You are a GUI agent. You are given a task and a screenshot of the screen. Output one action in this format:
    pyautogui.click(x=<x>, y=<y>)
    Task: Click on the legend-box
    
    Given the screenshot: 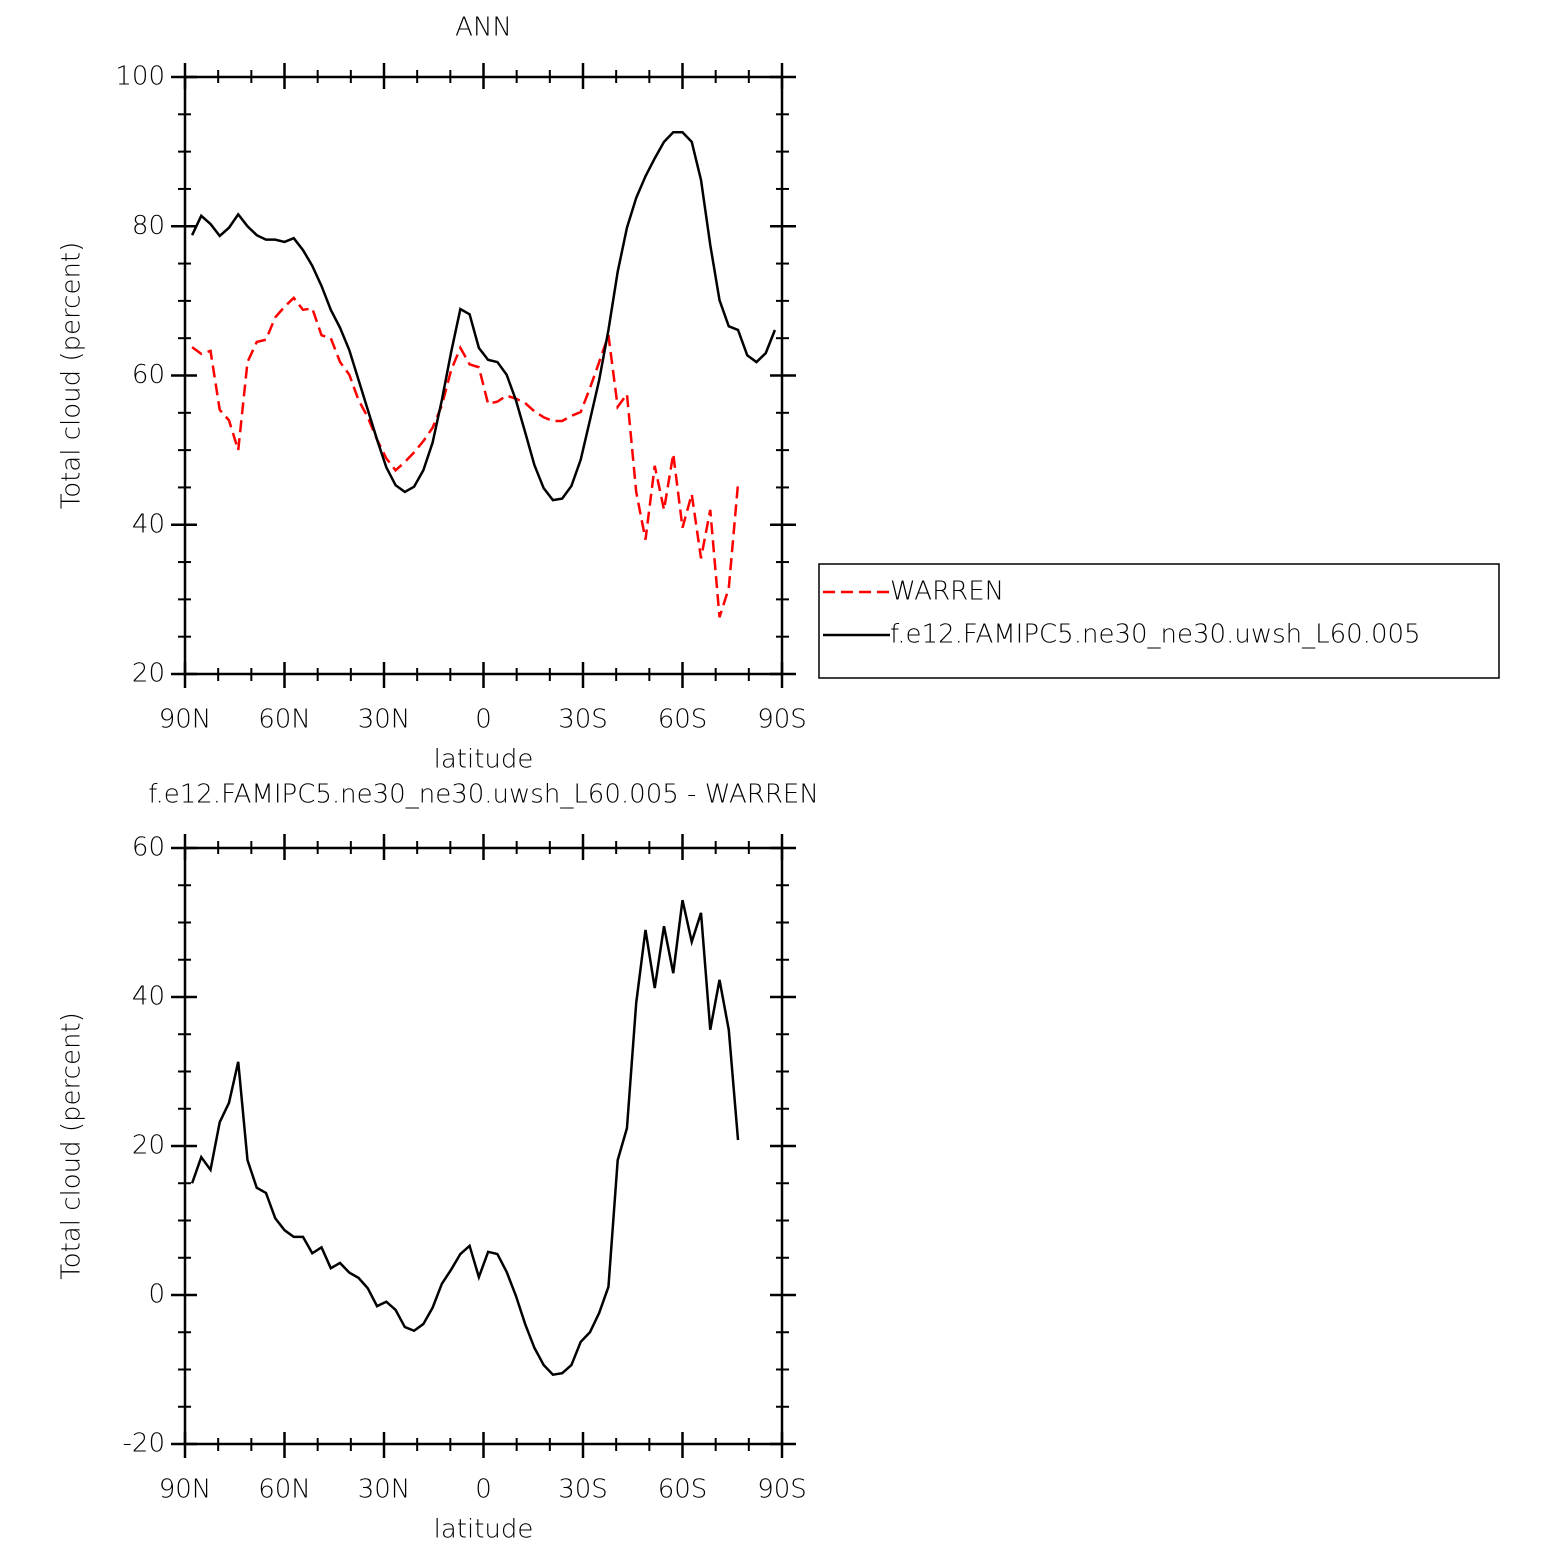 What is the action you would take?
    pyautogui.click(x=1159, y=621)
    